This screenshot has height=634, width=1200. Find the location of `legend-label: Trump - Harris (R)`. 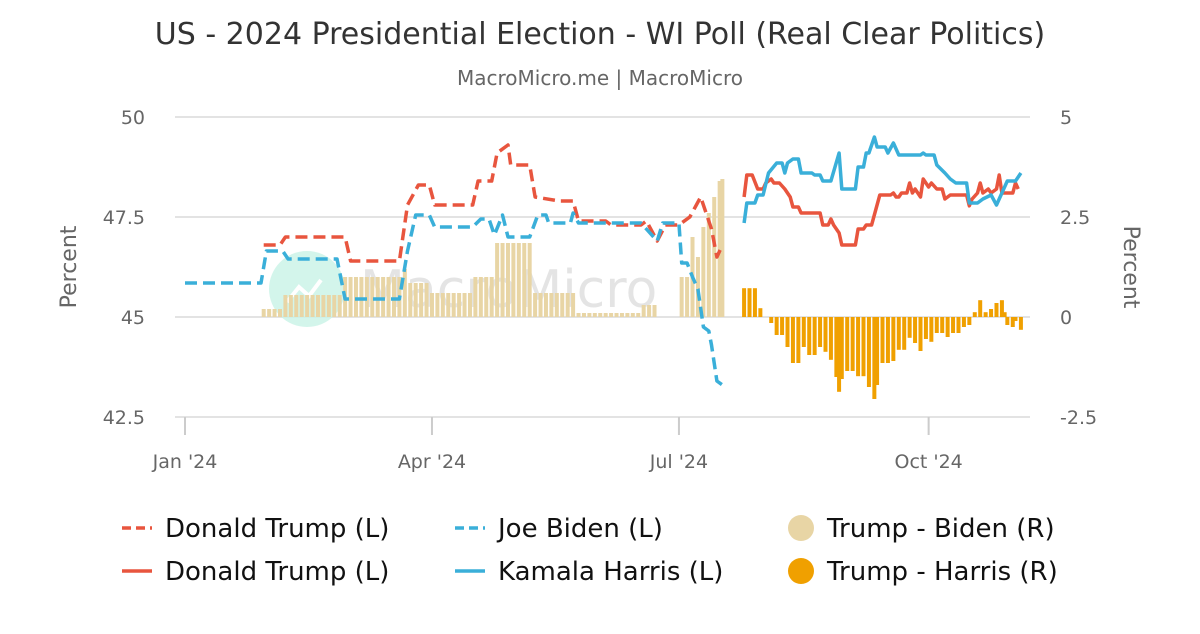

legend-label: Trump - Harris (R) is located at coordinates (942, 572).